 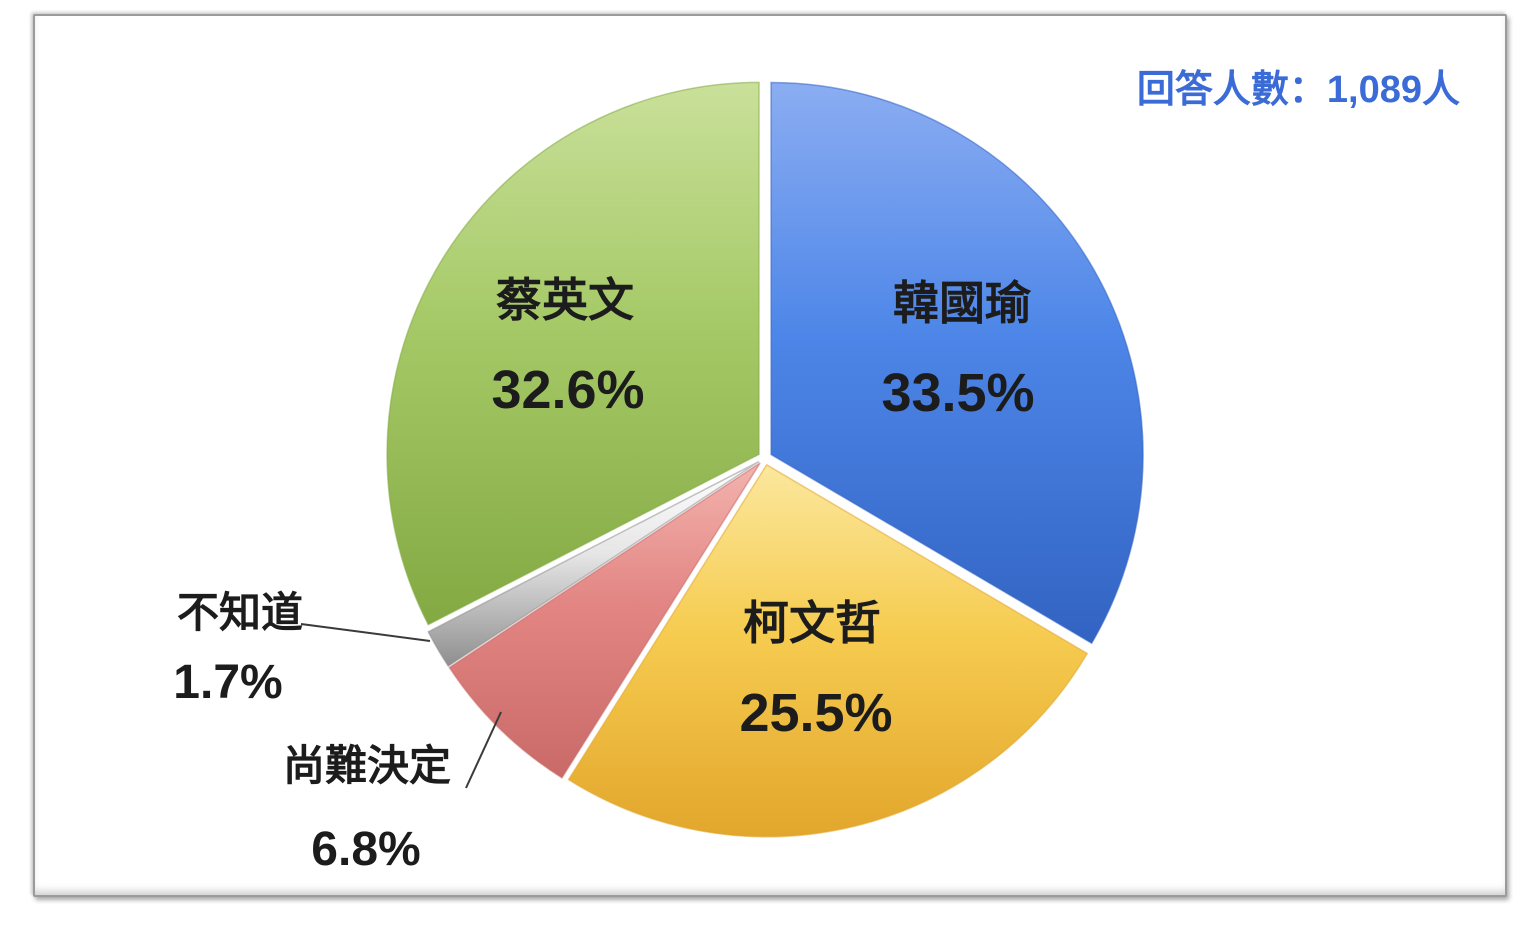 I want to click on slice-pct-tsai-ing-wen: 32.6%, so click(x=568, y=390).